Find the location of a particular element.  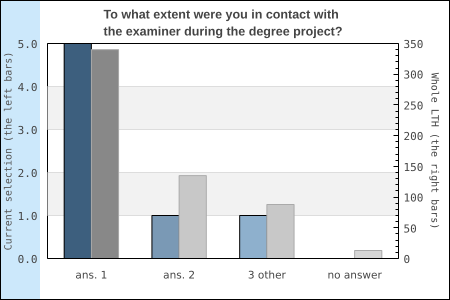

y-tick-label: 4.0 is located at coordinates (28, 87).